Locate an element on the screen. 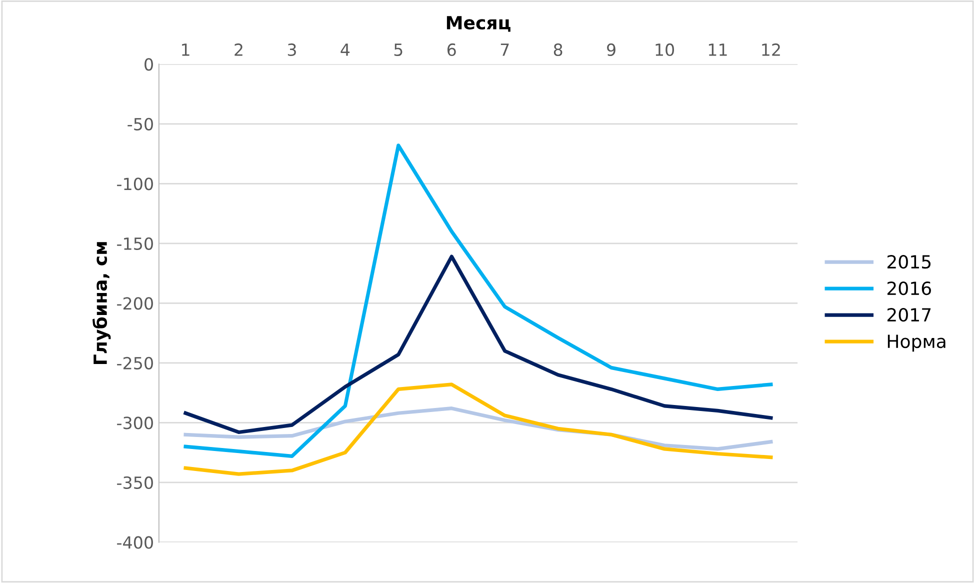 This screenshot has height=583, width=975. legend-label: 2016 is located at coordinates (909, 288).